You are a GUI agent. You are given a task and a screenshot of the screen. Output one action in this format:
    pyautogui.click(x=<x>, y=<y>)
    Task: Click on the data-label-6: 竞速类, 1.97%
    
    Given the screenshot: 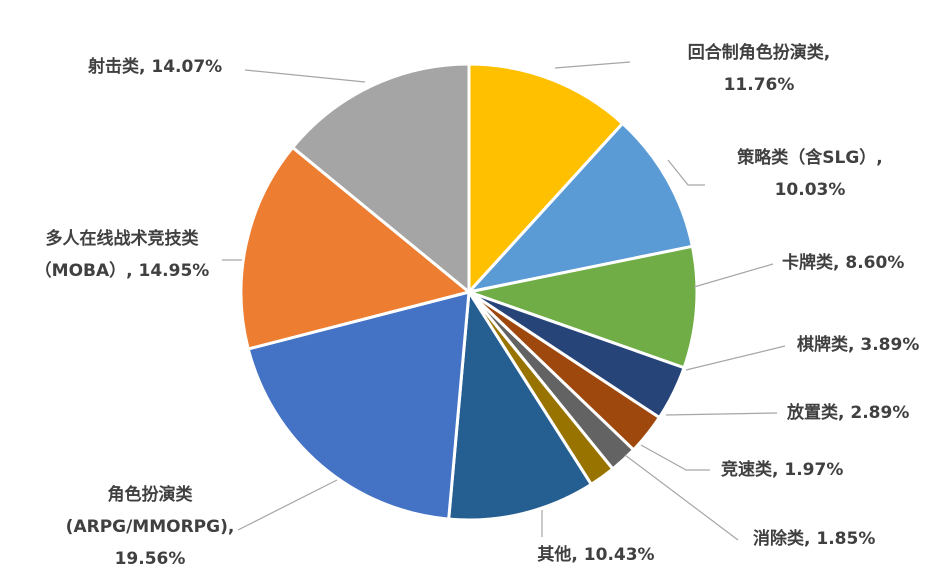 What is the action you would take?
    pyautogui.click(x=782, y=469)
    